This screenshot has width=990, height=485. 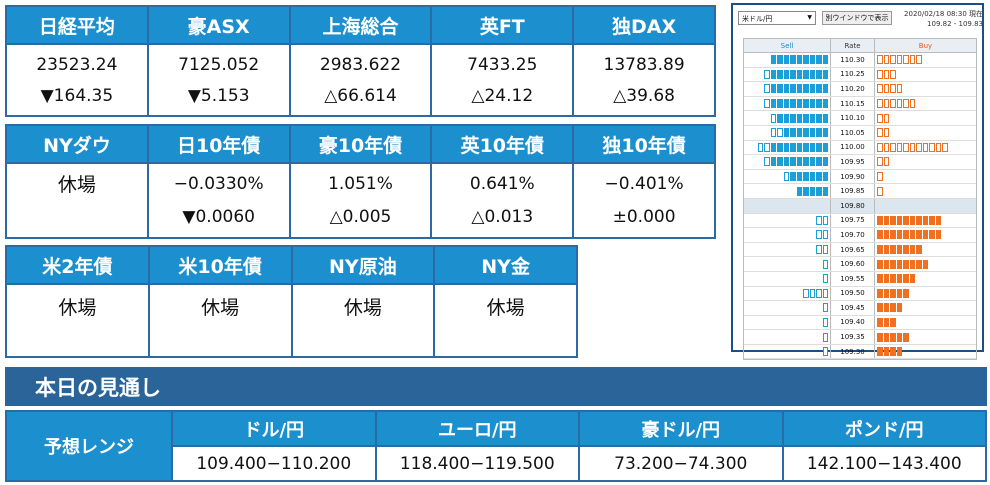 I want to click on market-value: 23523.24, so click(x=77, y=64).